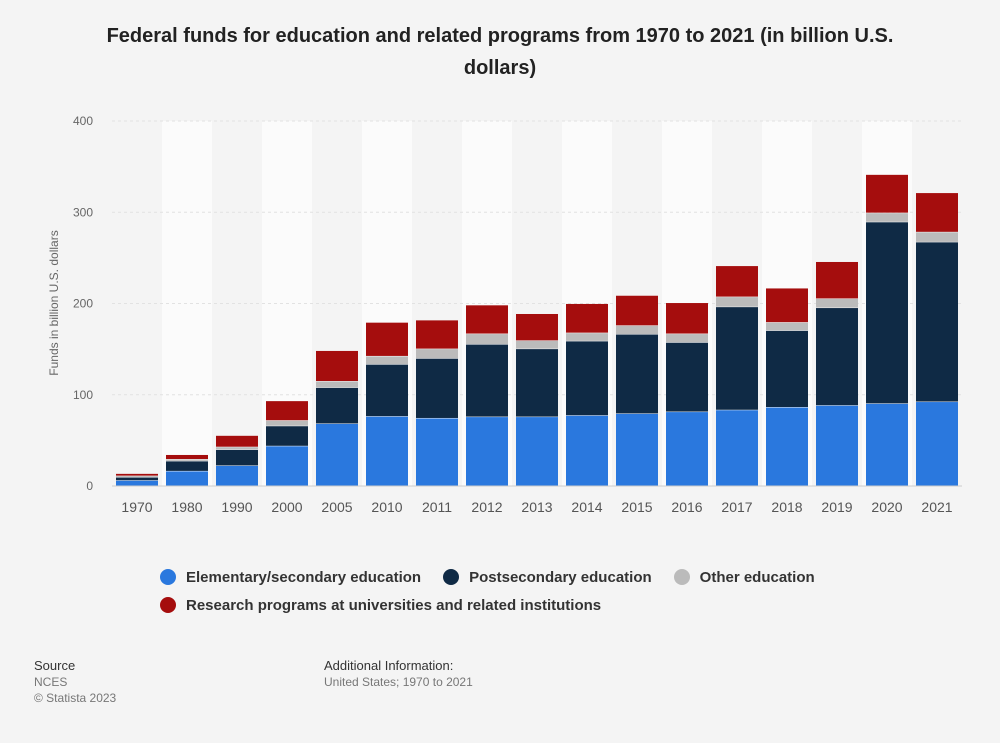 The height and width of the screenshot is (743, 1000). Describe the element at coordinates (75, 698) in the screenshot. I see `copyright: © Statista 2023` at that location.